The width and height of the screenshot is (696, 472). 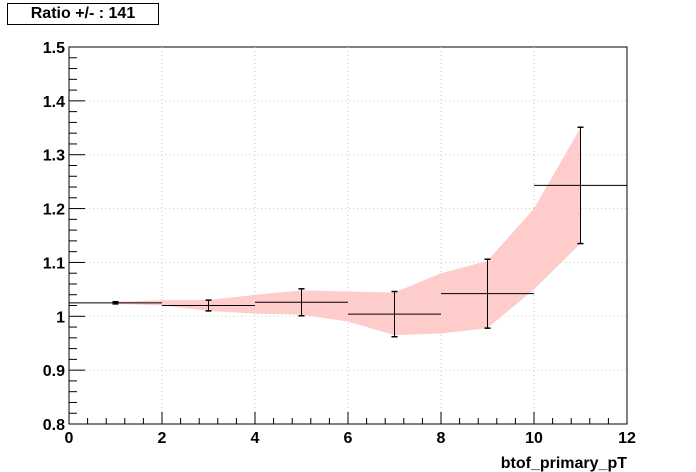 What do you see at coordinates (54, 102) in the screenshot?
I see `y-tick-label: 1.4` at bounding box center [54, 102].